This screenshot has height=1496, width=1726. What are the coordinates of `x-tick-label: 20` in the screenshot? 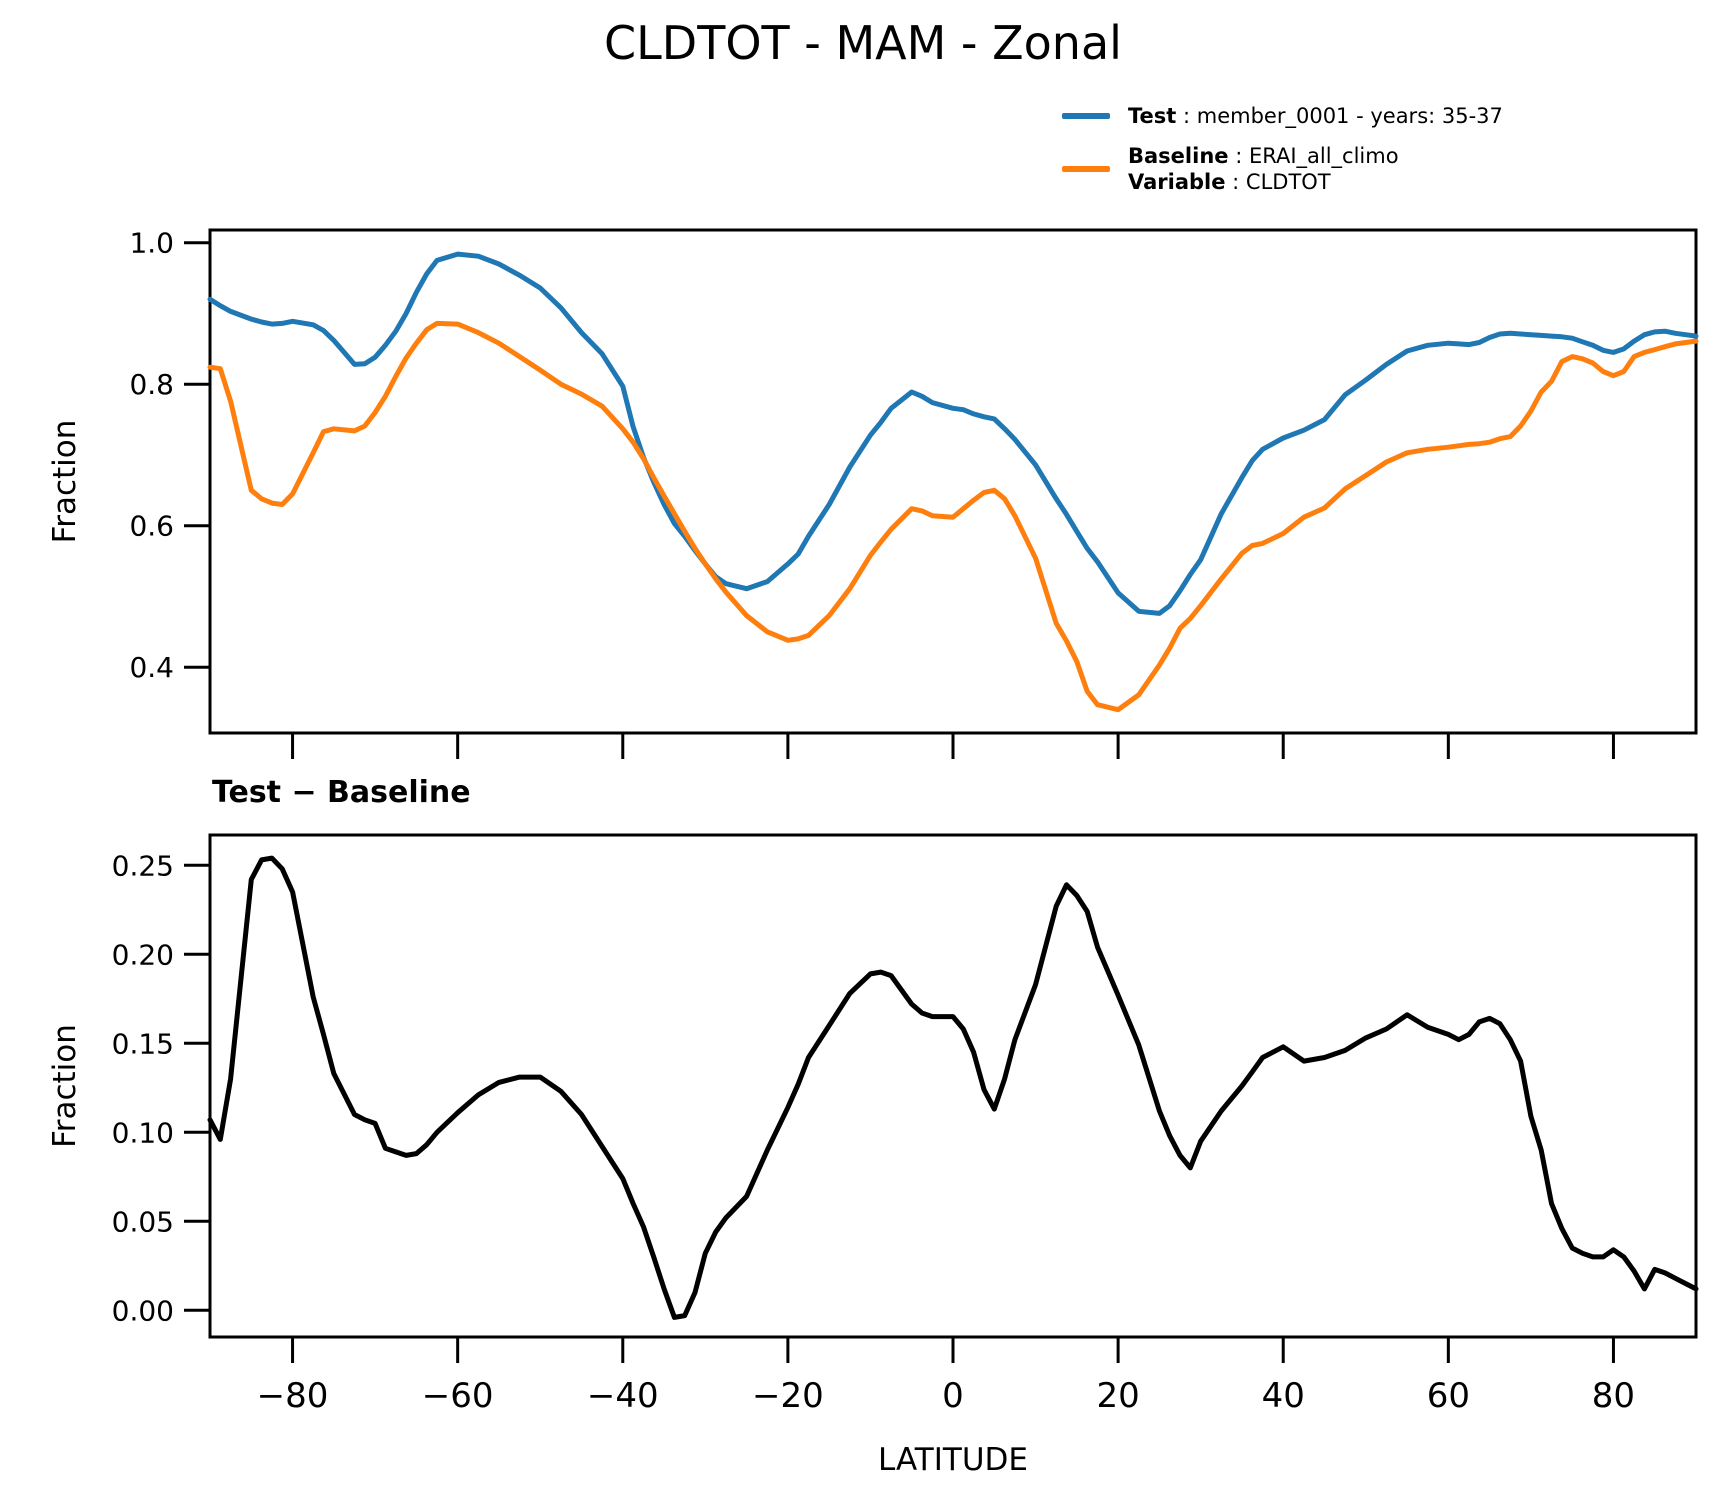 It's located at (1117, 1396).